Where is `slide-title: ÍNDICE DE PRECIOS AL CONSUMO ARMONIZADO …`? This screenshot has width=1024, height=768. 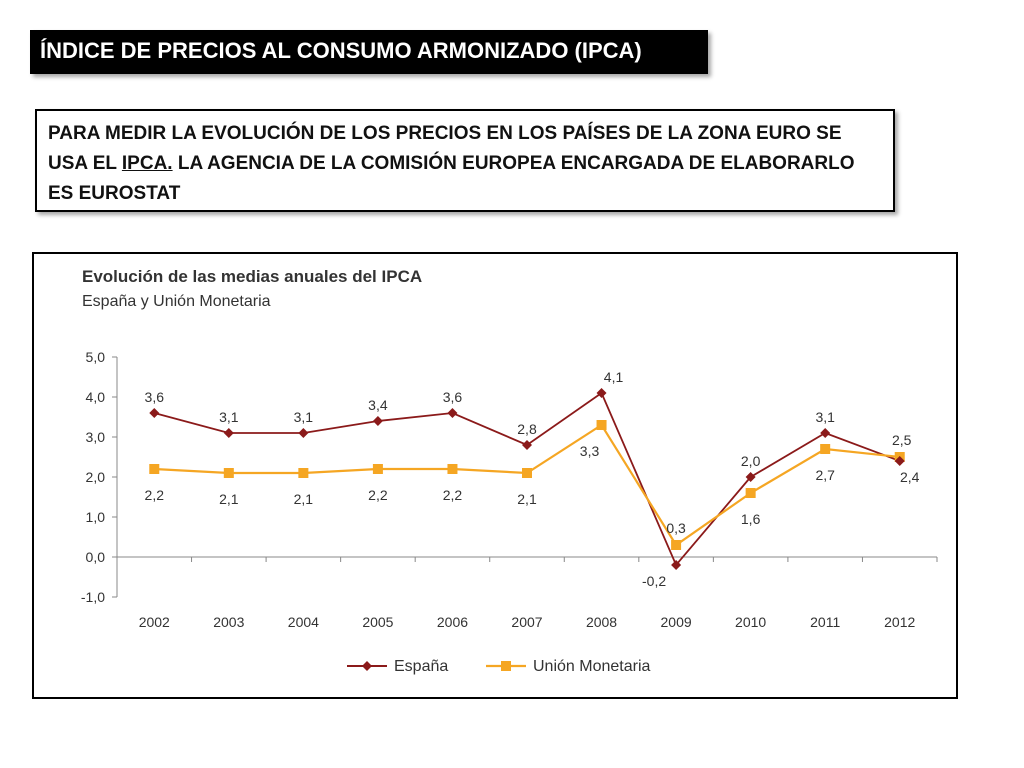 slide-title: ÍNDICE DE PRECIOS AL CONSUMO ARMONIZADO … is located at coordinates (341, 50).